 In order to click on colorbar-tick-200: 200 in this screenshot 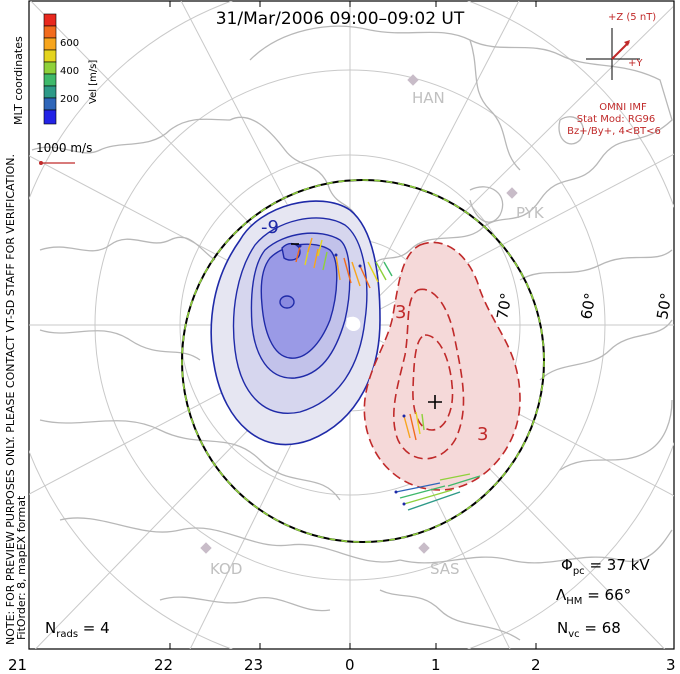, I will do `click(69, 99)`.